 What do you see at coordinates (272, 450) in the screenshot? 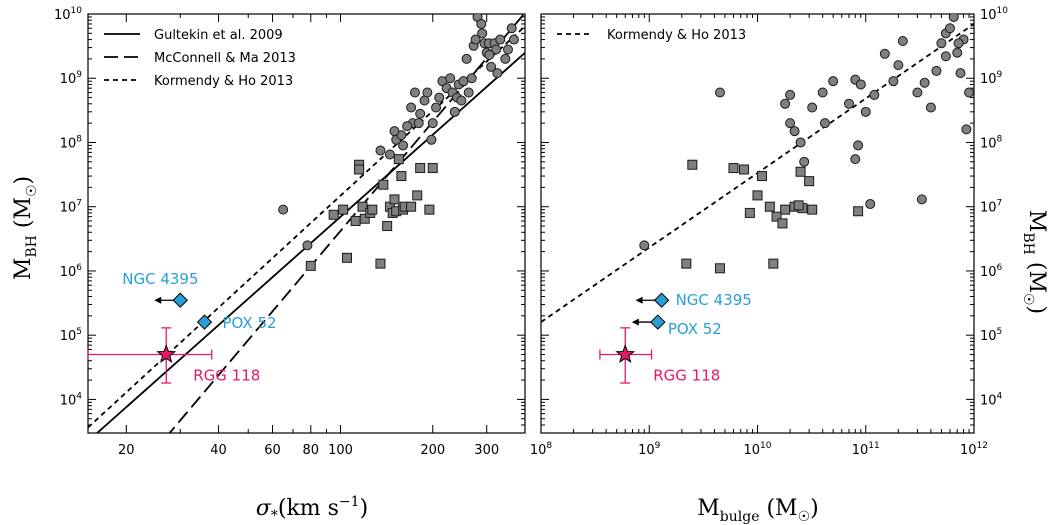
I see `x-tick-label: 60` at bounding box center [272, 450].